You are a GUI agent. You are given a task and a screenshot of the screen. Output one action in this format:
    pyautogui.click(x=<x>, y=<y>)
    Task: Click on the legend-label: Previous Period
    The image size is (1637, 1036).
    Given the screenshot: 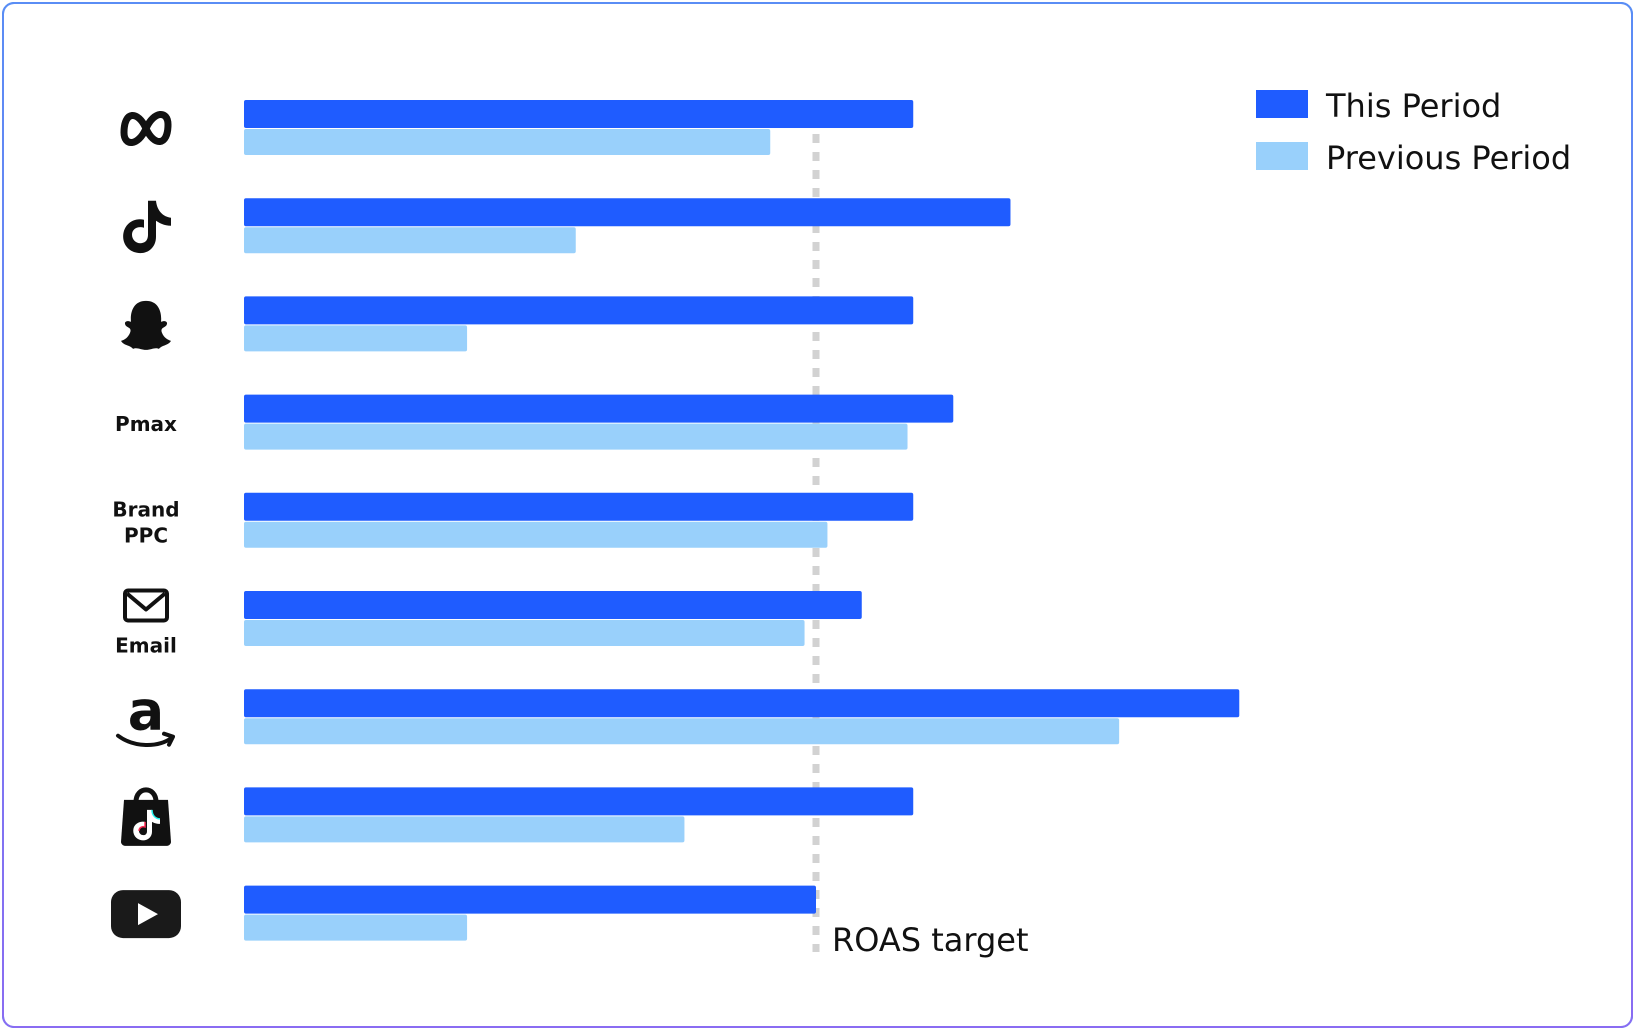 What is the action you would take?
    pyautogui.click(x=1448, y=158)
    